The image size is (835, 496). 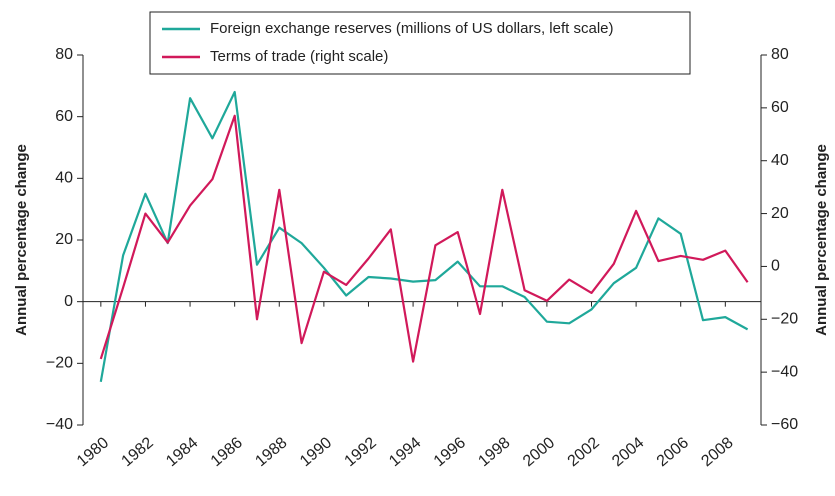 What do you see at coordinates (717, 452) in the screenshot?
I see `x-tick-label: 2008` at bounding box center [717, 452].